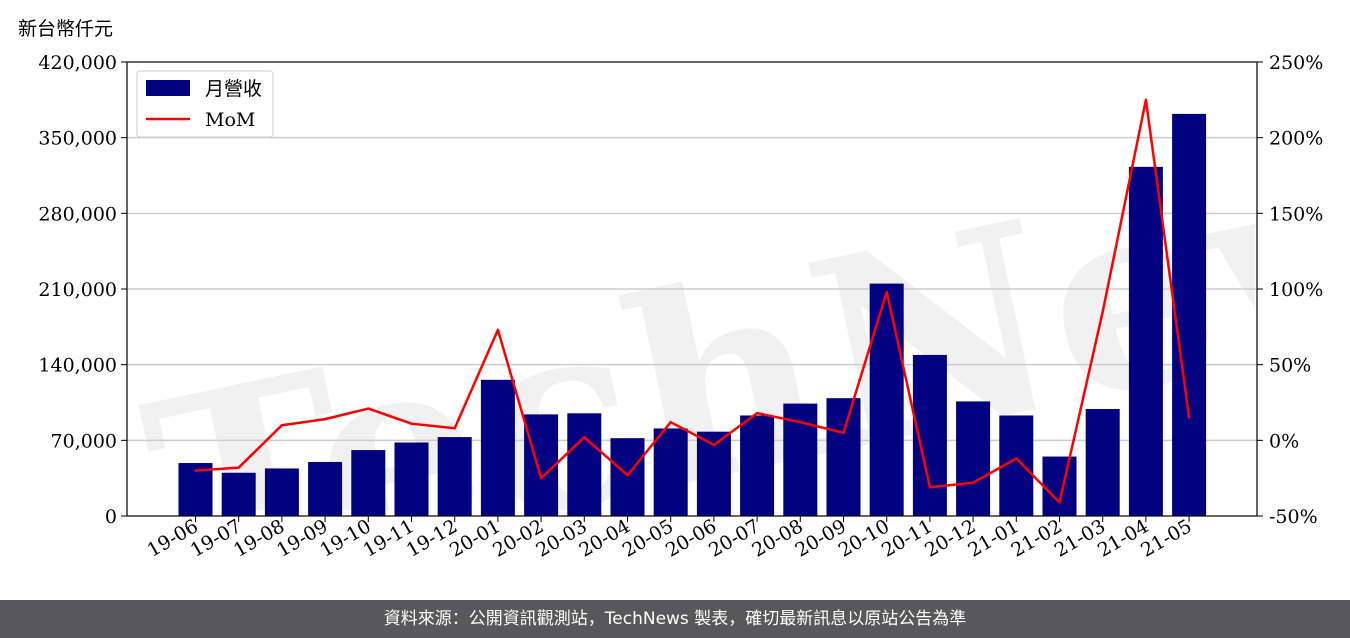 Image resolution: width=1350 pixels, height=638 pixels. Describe the element at coordinates (1296, 290) in the screenshot. I see `right-tick-label: 100%` at that location.